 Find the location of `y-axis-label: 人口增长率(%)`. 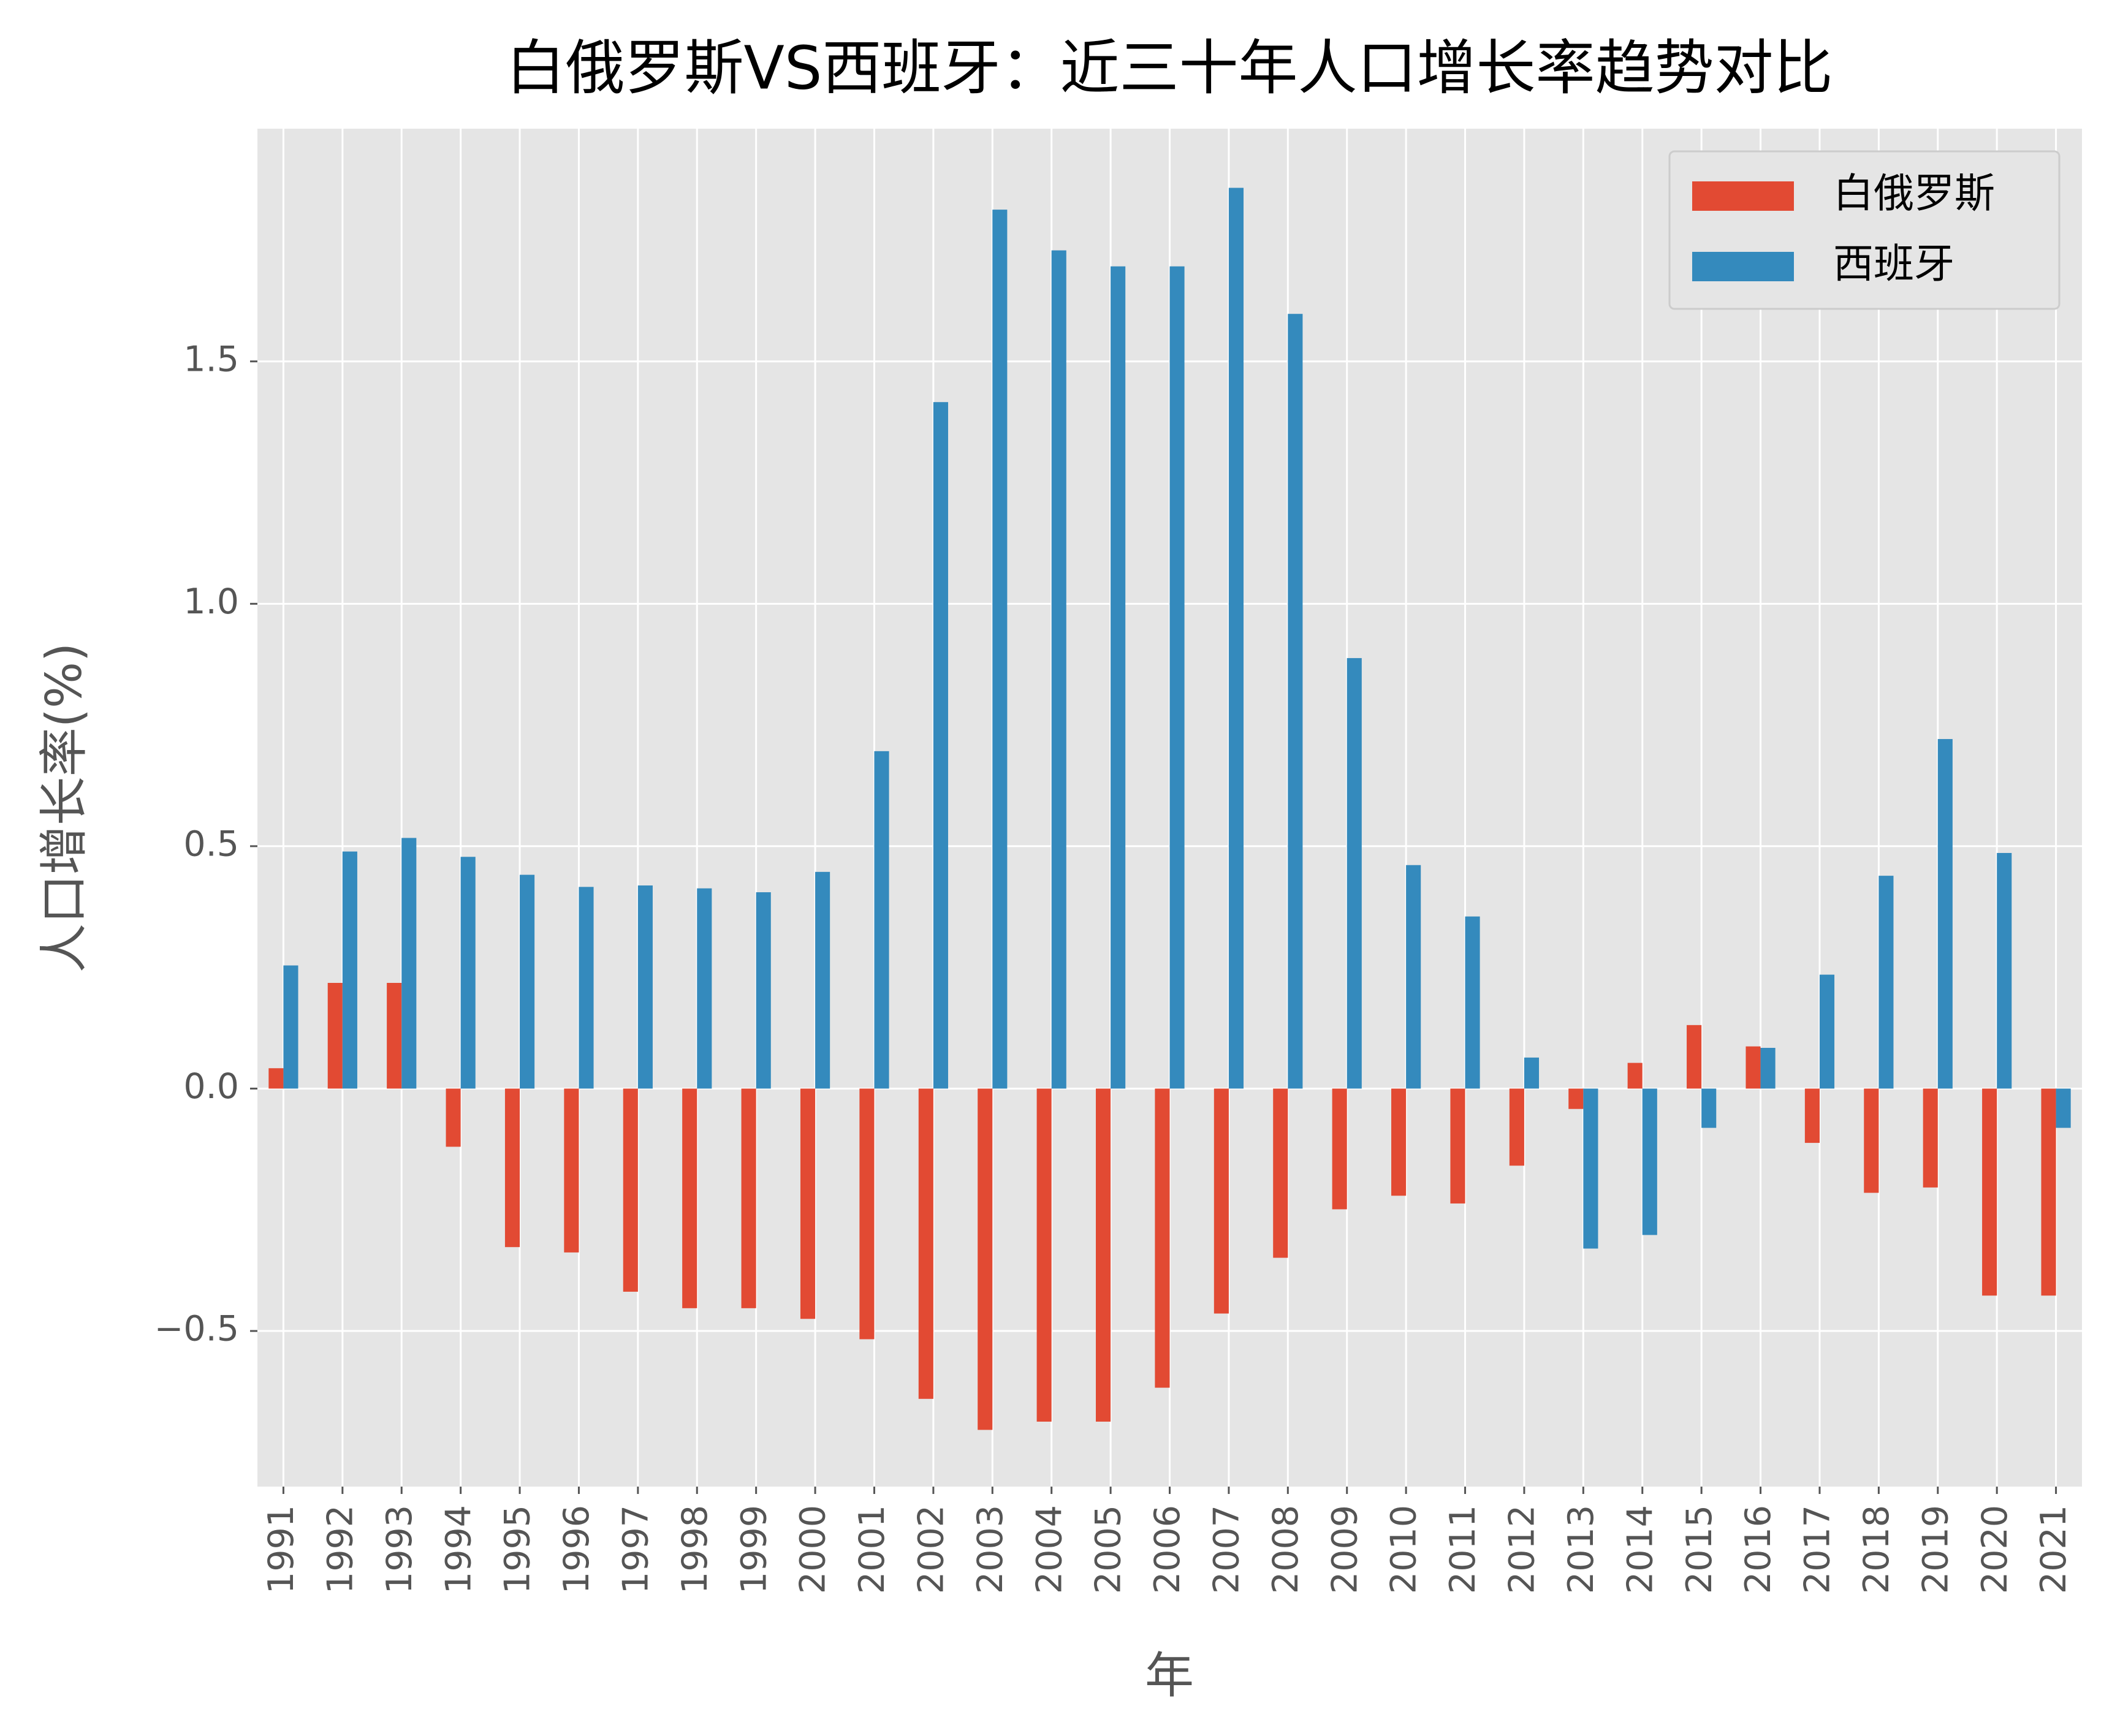

y-axis-label: 人口增长率(%) is located at coordinates (64, 807).